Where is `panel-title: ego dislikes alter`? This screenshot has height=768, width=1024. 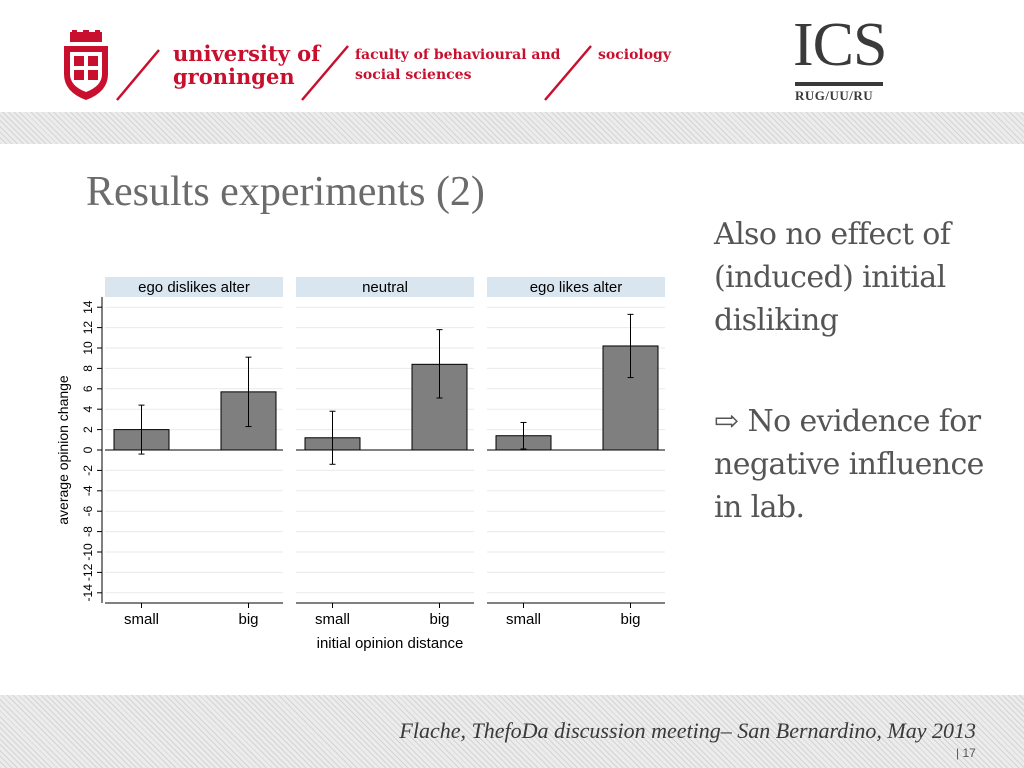 panel-title: ego dislikes alter is located at coordinates (194, 287).